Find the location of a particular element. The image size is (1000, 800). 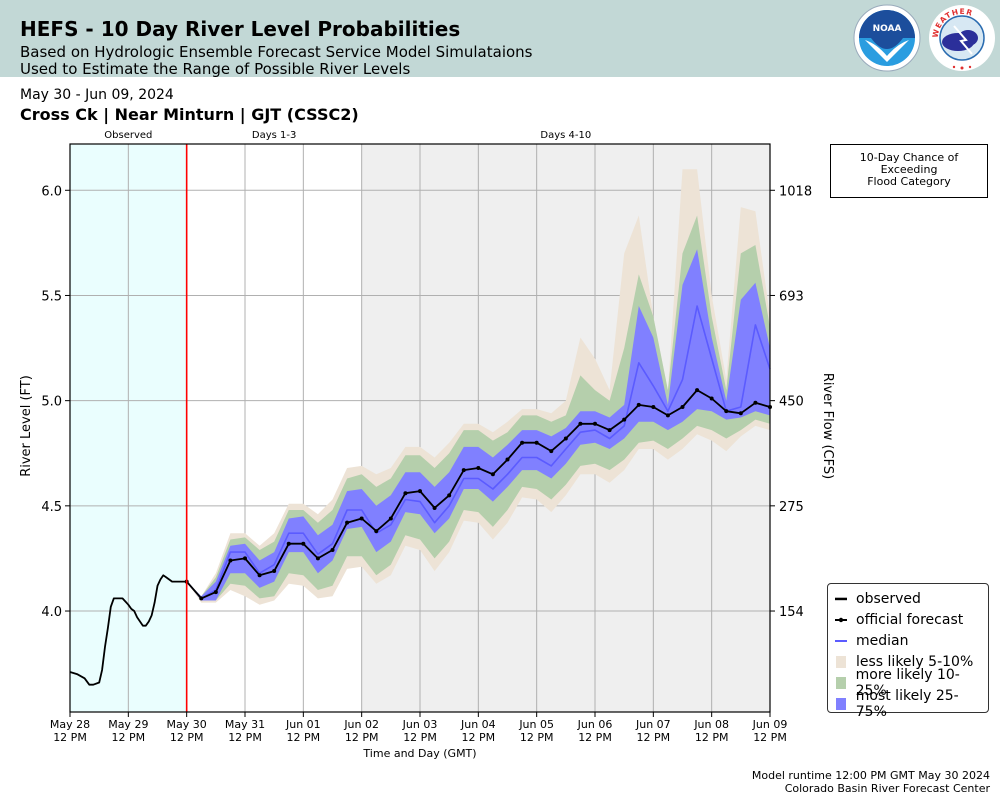

y2-tick-label: 275 is located at coordinates (791, 507).